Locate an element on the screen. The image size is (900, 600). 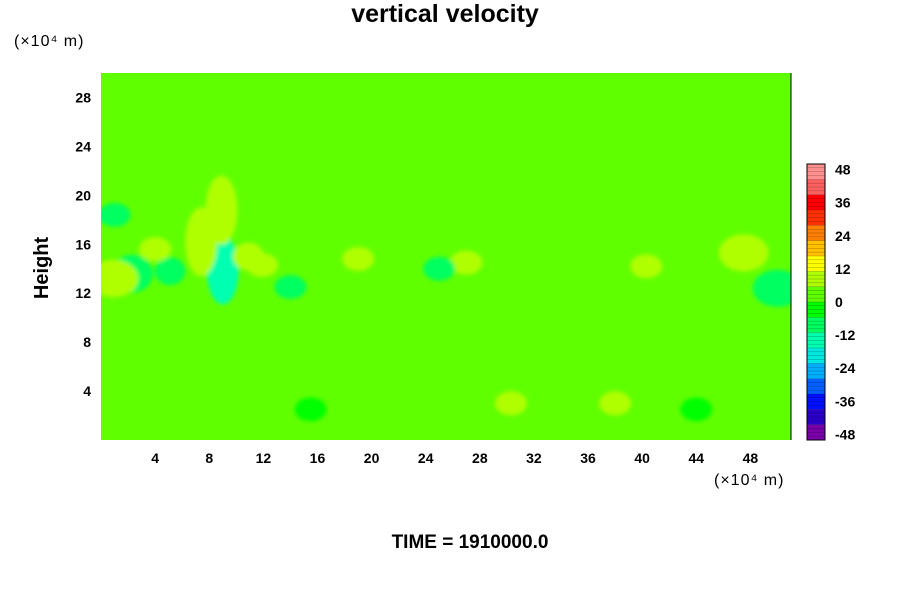
x-tick-label: 16 is located at coordinates (318, 458).